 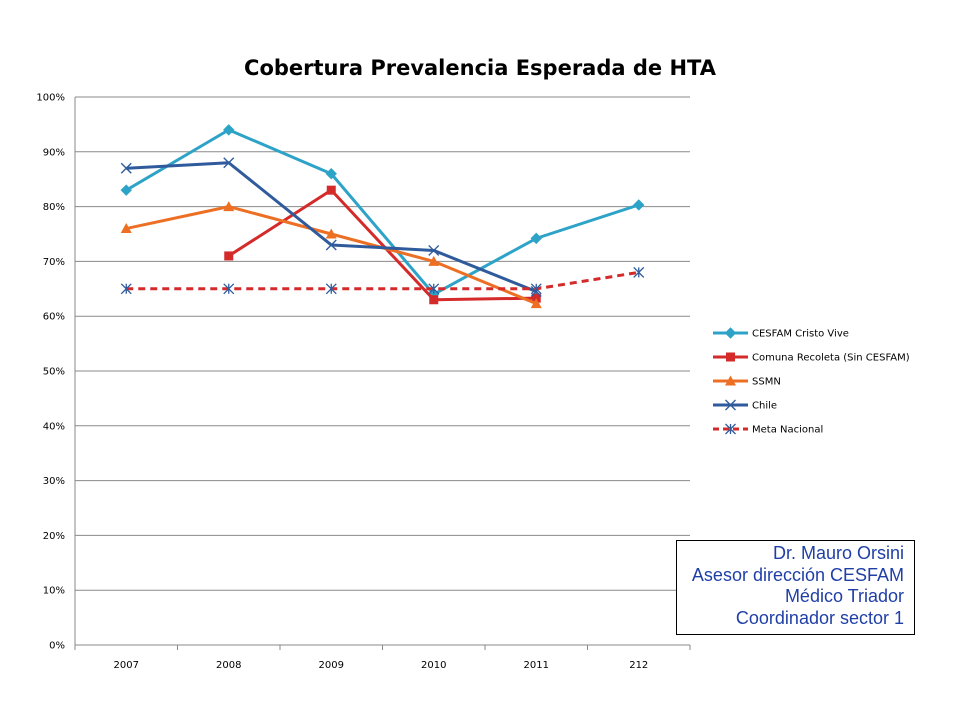 I want to click on legend-label: CESFAM Cristo Vive, so click(x=800, y=334).